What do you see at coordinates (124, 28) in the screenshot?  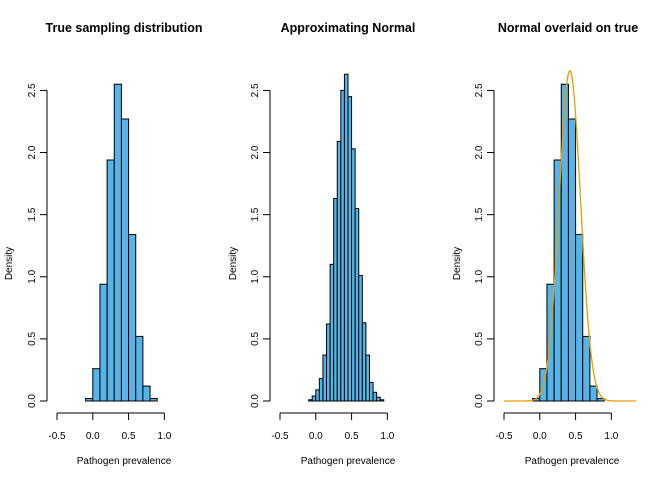 I see `chart-title: True sampling distribution` at bounding box center [124, 28].